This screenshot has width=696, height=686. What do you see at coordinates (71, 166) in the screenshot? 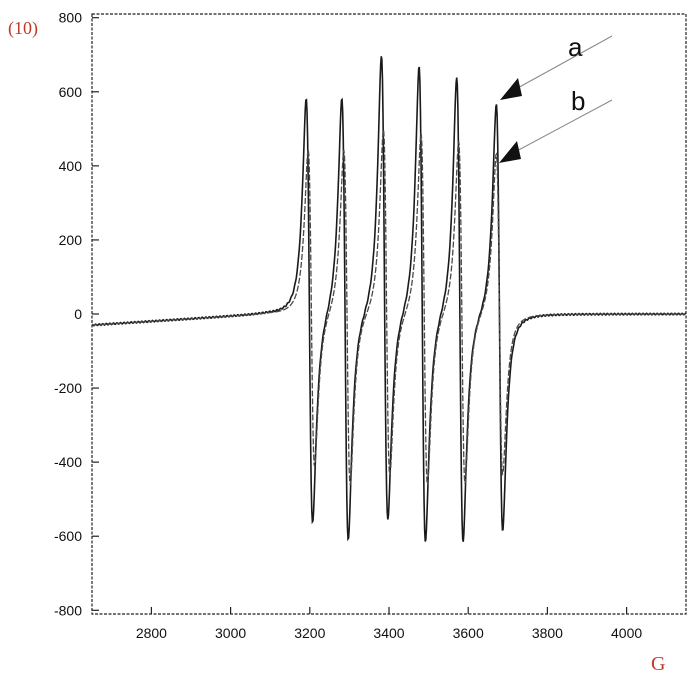
I see `y-tick-label: 400` at bounding box center [71, 166].